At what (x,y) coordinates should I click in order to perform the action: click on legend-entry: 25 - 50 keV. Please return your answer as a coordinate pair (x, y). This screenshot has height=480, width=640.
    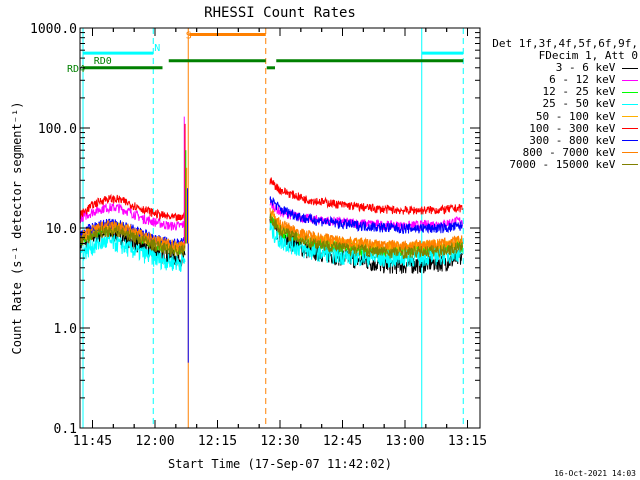
    Looking at the image, I should click on (558, 104).